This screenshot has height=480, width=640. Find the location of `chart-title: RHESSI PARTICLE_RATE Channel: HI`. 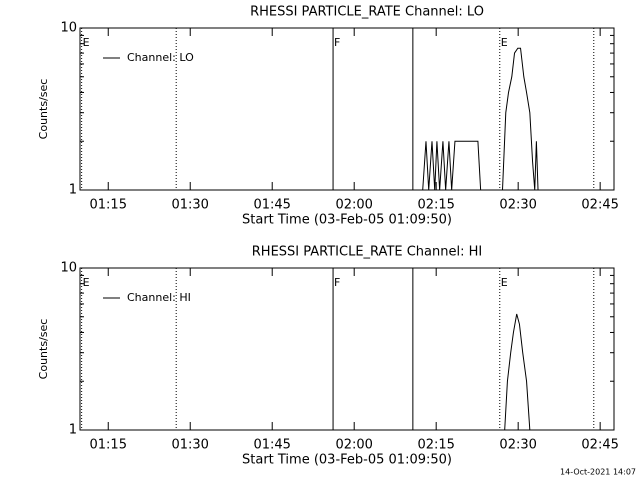

chart-title: RHESSI PARTICLE_RATE Channel: HI is located at coordinates (367, 252).